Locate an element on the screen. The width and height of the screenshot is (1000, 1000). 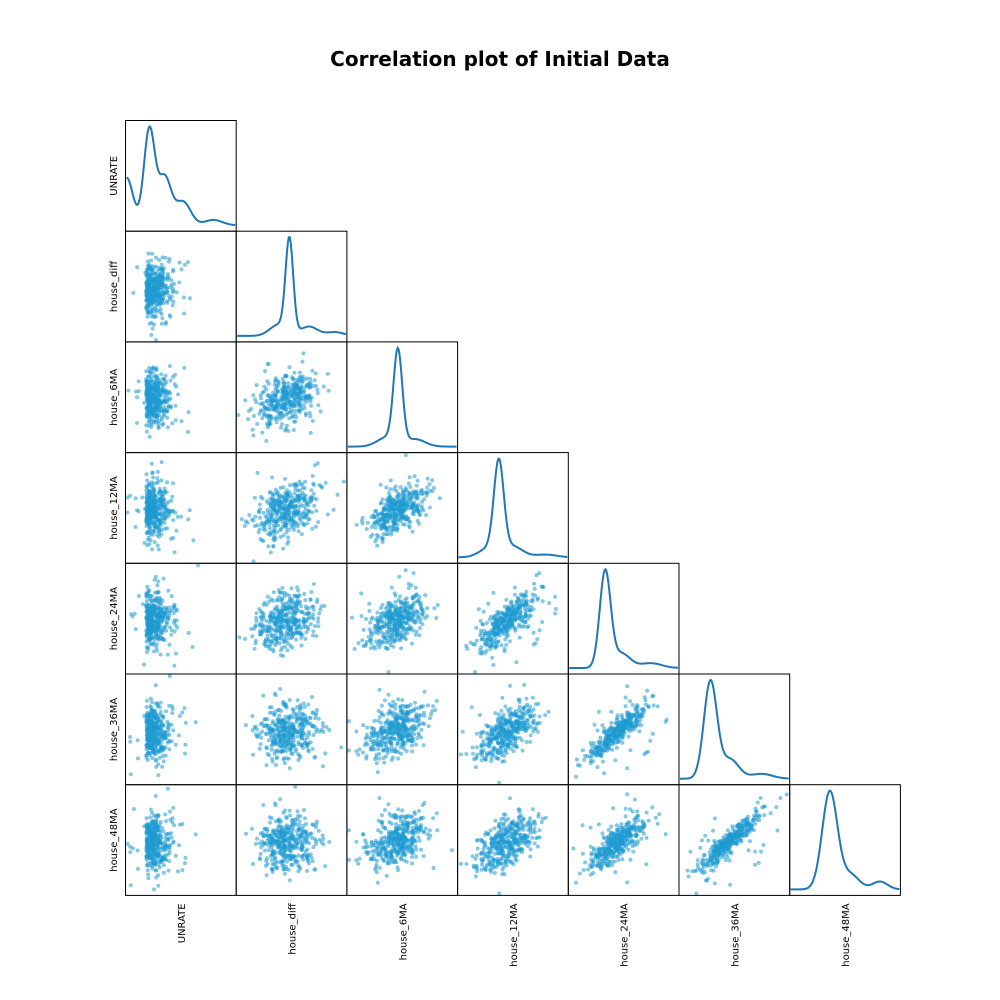
panel-house_6MA-vs-UNRATE is located at coordinates (181, 397).